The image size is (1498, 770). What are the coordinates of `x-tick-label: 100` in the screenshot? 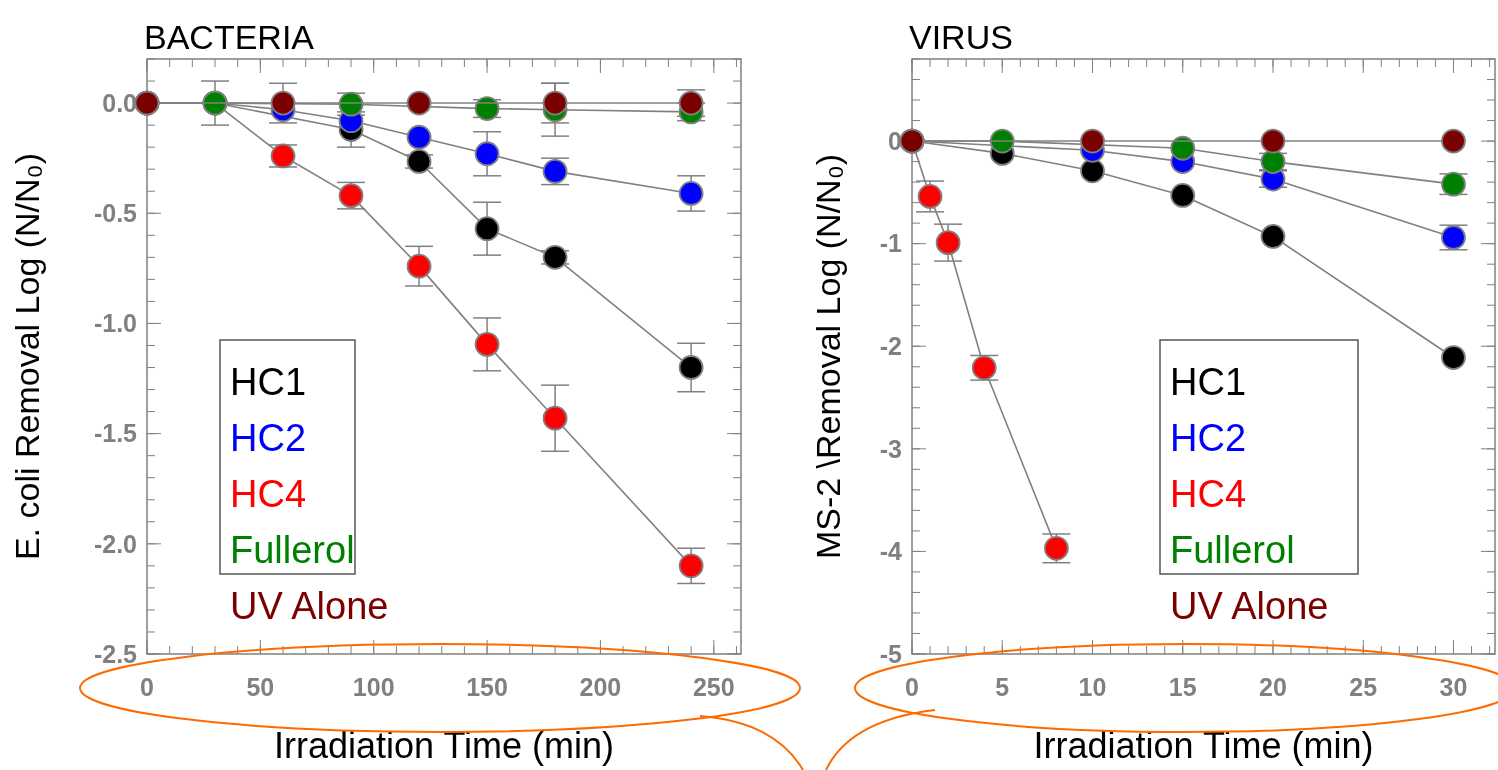 It's located at (373, 687).